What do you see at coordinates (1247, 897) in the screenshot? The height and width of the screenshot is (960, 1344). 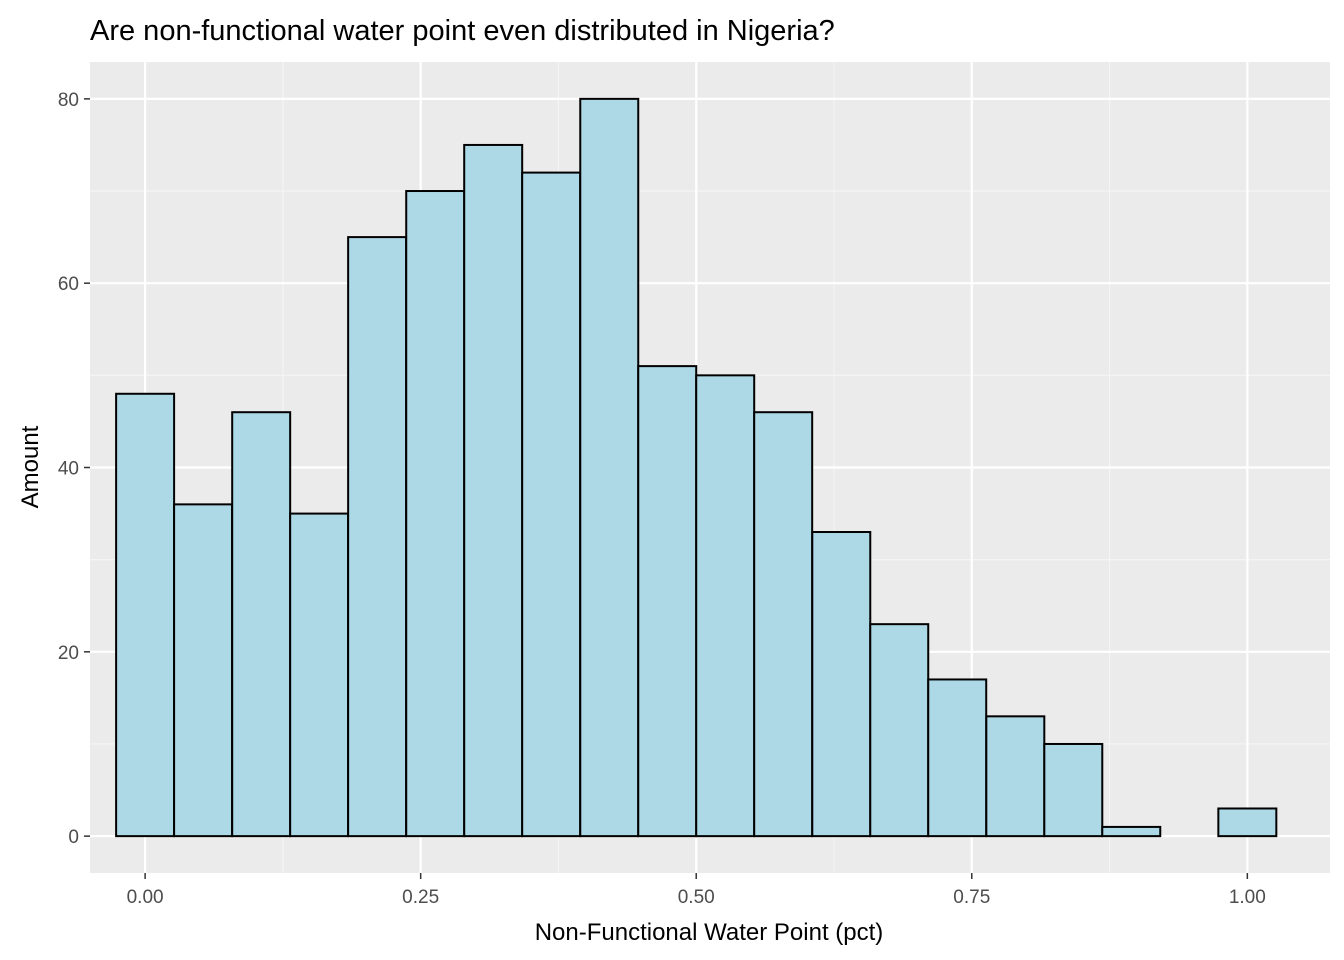 I see `x-tick-label: 1.00` at bounding box center [1247, 897].